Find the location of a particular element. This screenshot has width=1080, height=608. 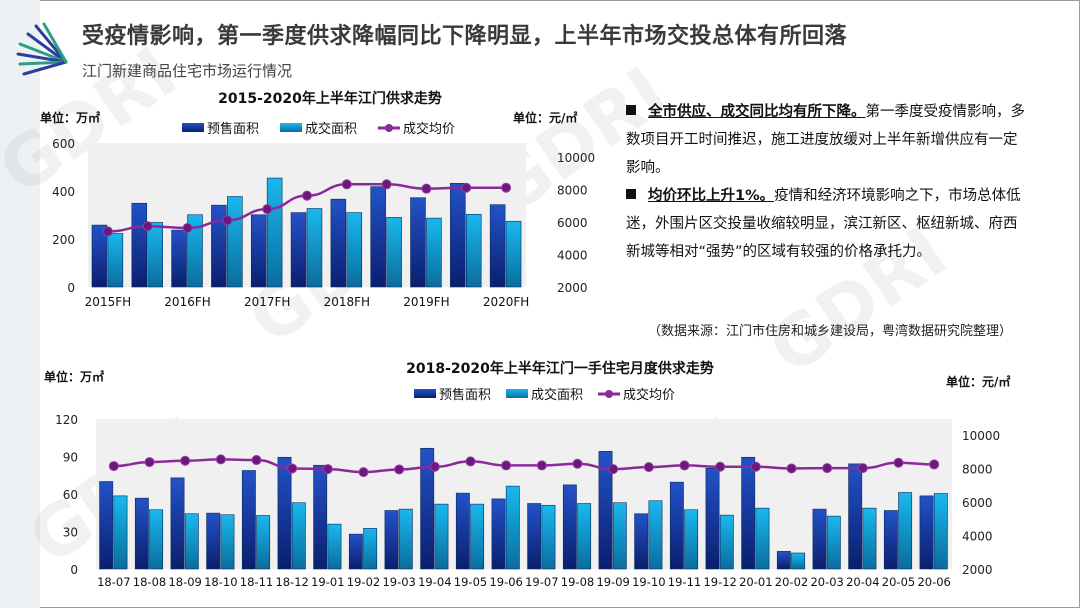

chart-title: 2015-2020年上半年江门供求走势 is located at coordinates (330, 98).